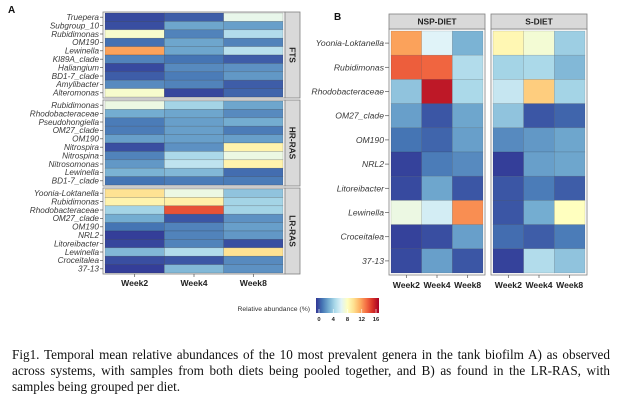 The height and width of the screenshot is (415, 631). What do you see at coordinates (293, 143) in the screenshot?
I see `facet-strip-label: HR-RAS` at bounding box center [293, 143].